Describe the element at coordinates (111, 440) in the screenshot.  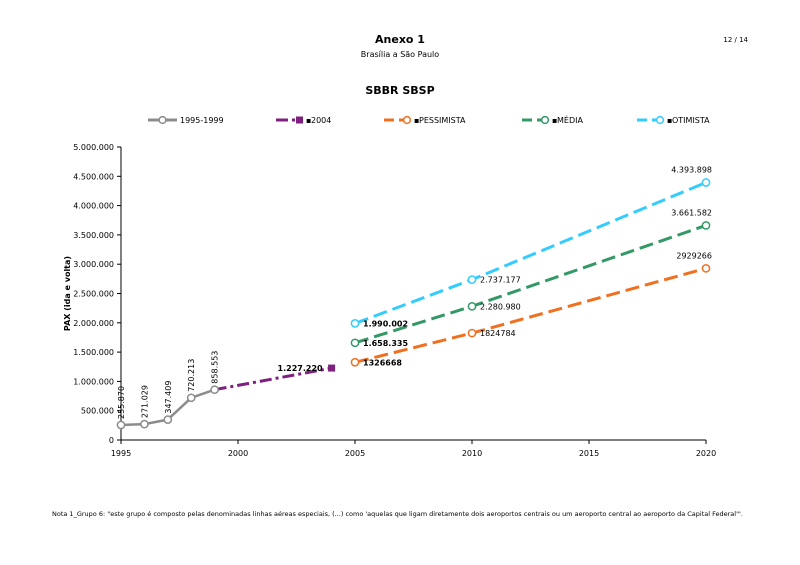
I see `y-tick-label: 0` at that location.